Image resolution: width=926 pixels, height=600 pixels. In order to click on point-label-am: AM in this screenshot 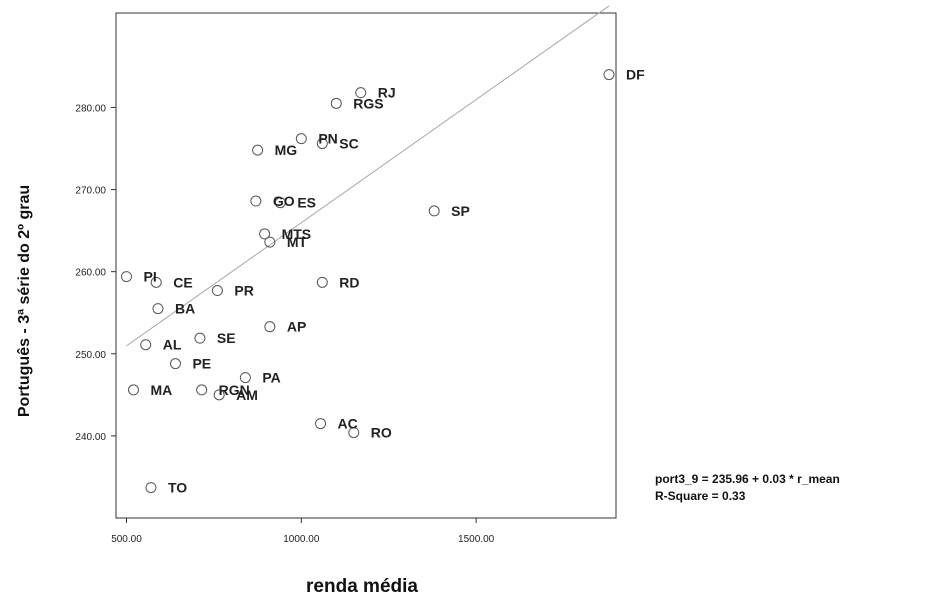, I will do `click(247, 395)`.